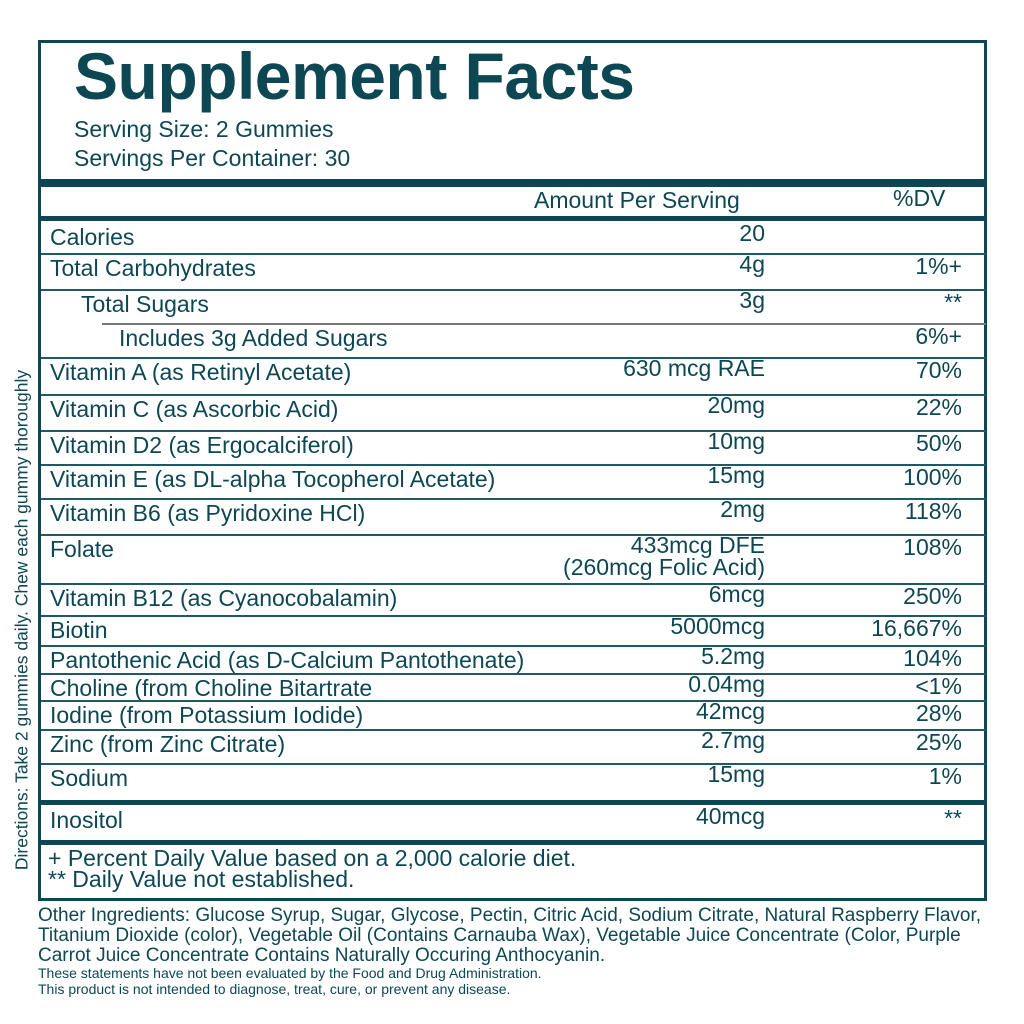 Image resolution: width=1024 pixels, height=1024 pixels. I want to click on nutrient-dv: <1%, so click(938, 686).